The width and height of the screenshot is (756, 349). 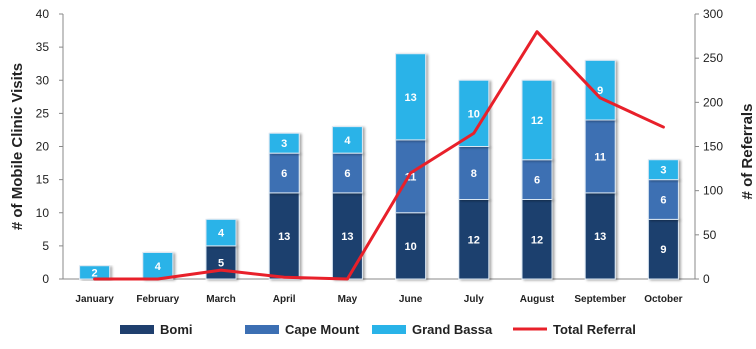 I want to click on y-tick-label: 35, so click(x=43, y=47).